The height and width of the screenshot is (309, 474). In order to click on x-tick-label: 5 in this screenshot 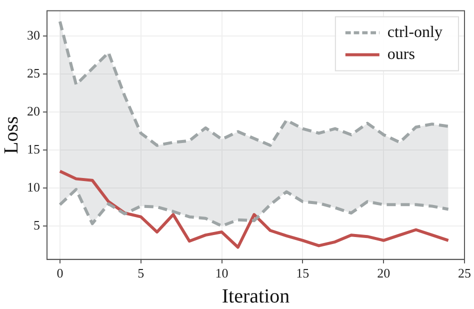, I will do `click(141, 273)`.